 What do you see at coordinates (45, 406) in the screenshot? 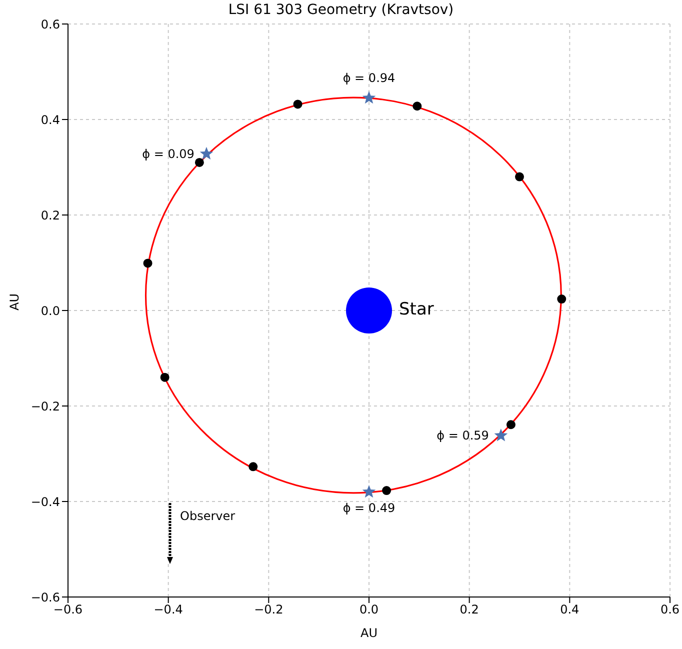
I see `y-tick-label: −0.2` at bounding box center [45, 406].